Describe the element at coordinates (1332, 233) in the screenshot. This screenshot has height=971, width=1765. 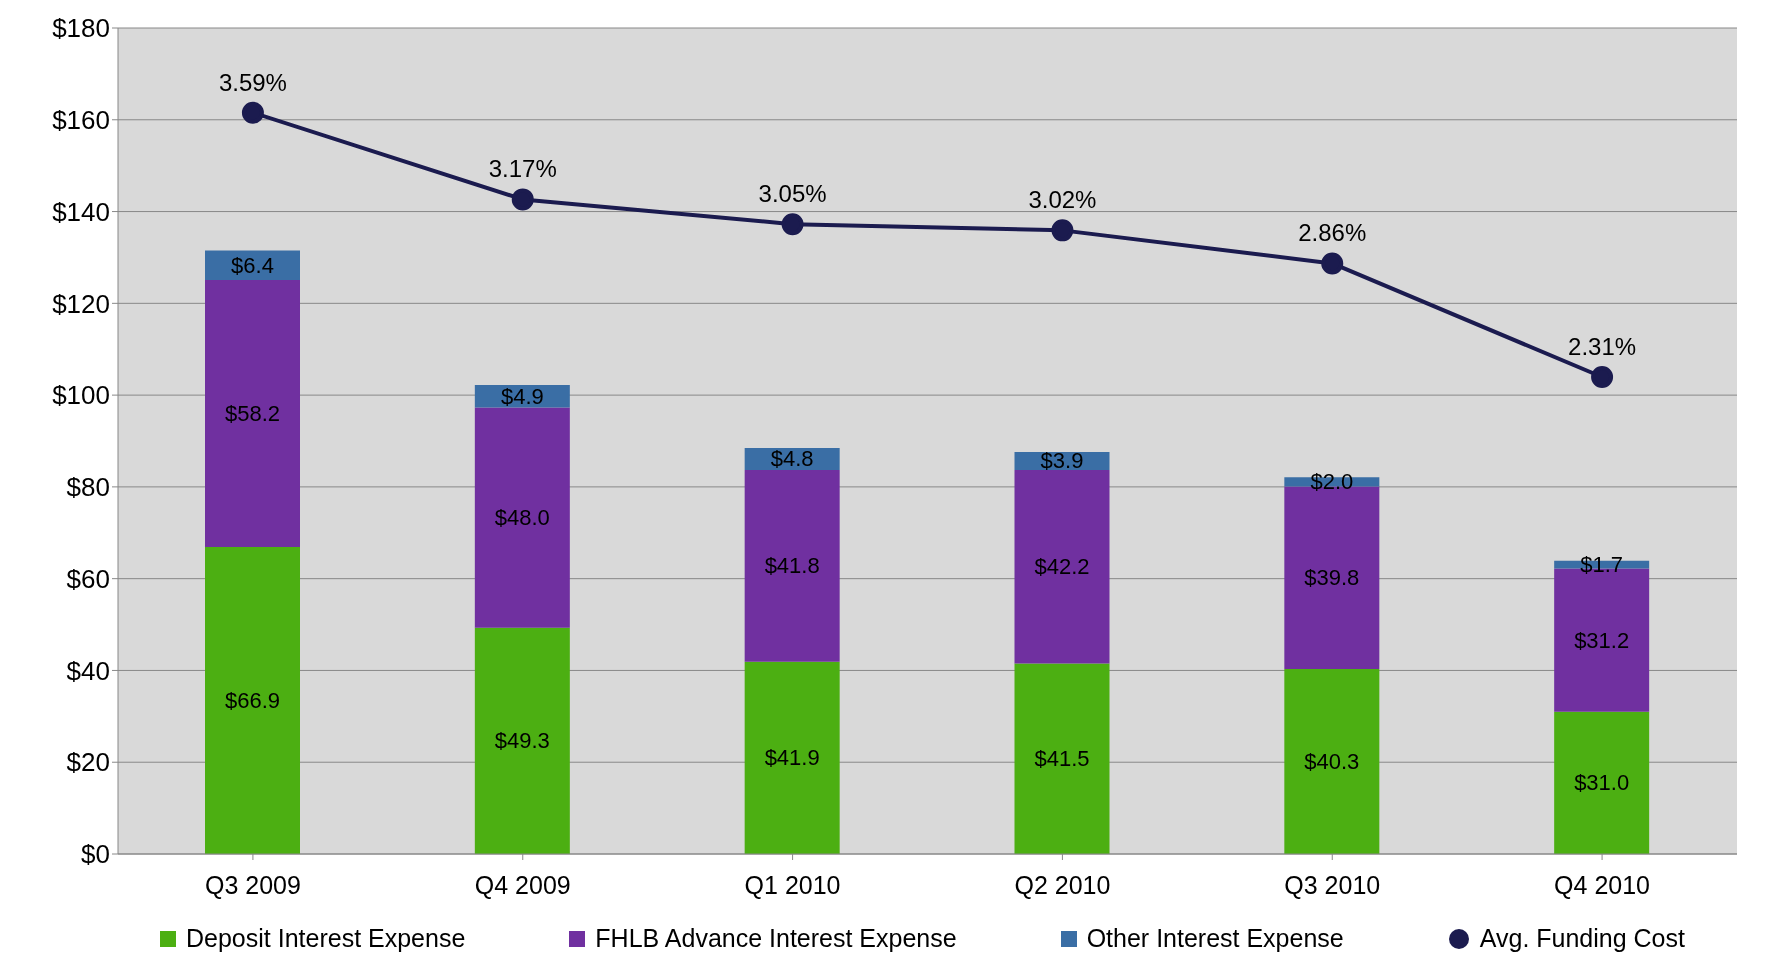
I see `data-label: 2.86%` at that location.